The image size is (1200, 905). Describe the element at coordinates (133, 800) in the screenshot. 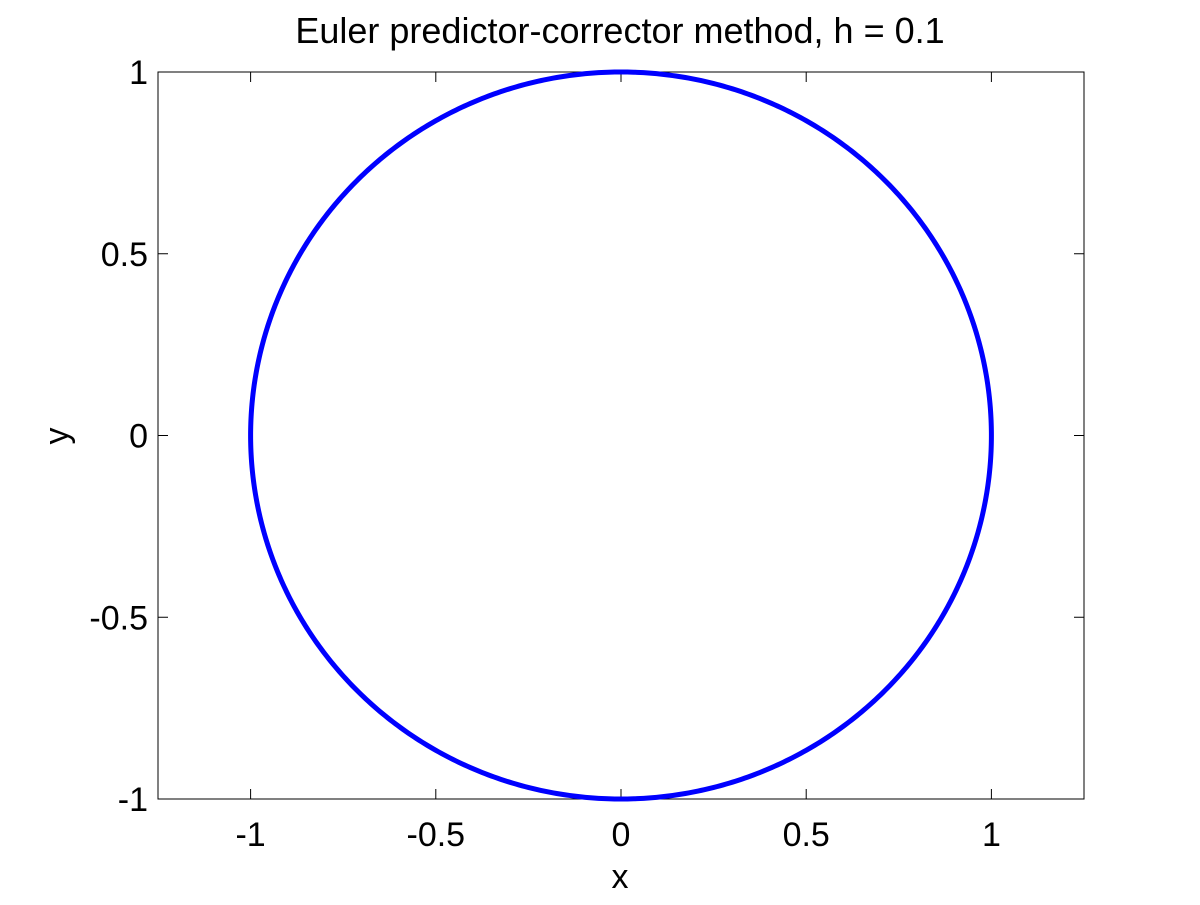

I see `y-tick-label: -1` at that location.